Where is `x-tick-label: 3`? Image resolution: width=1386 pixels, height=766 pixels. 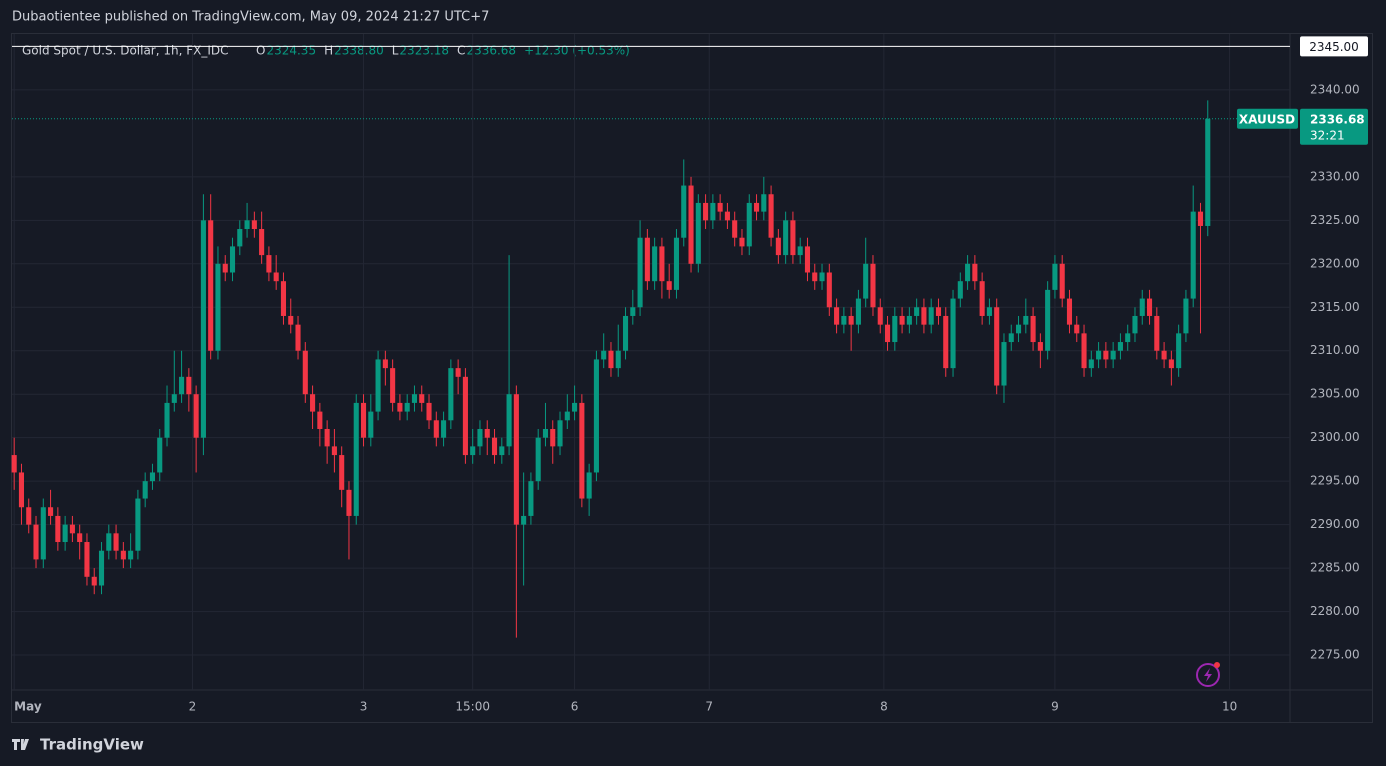 x-tick-label: 3 is located at coordinates (364, 707).